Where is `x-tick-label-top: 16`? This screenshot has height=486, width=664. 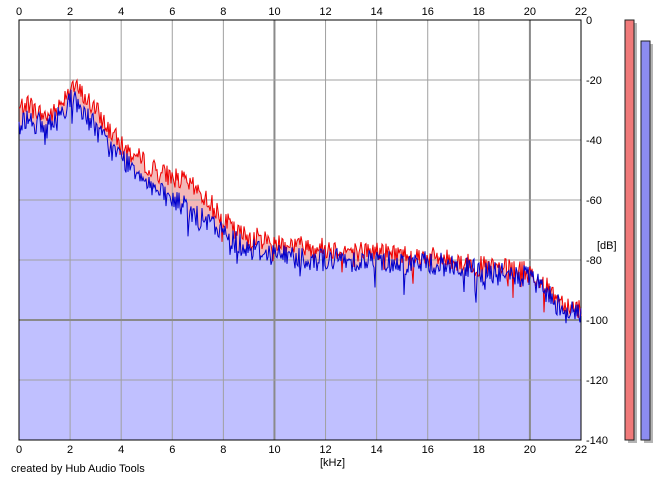
x-tick-label-top: 16 is located at coordinates (428, 12).